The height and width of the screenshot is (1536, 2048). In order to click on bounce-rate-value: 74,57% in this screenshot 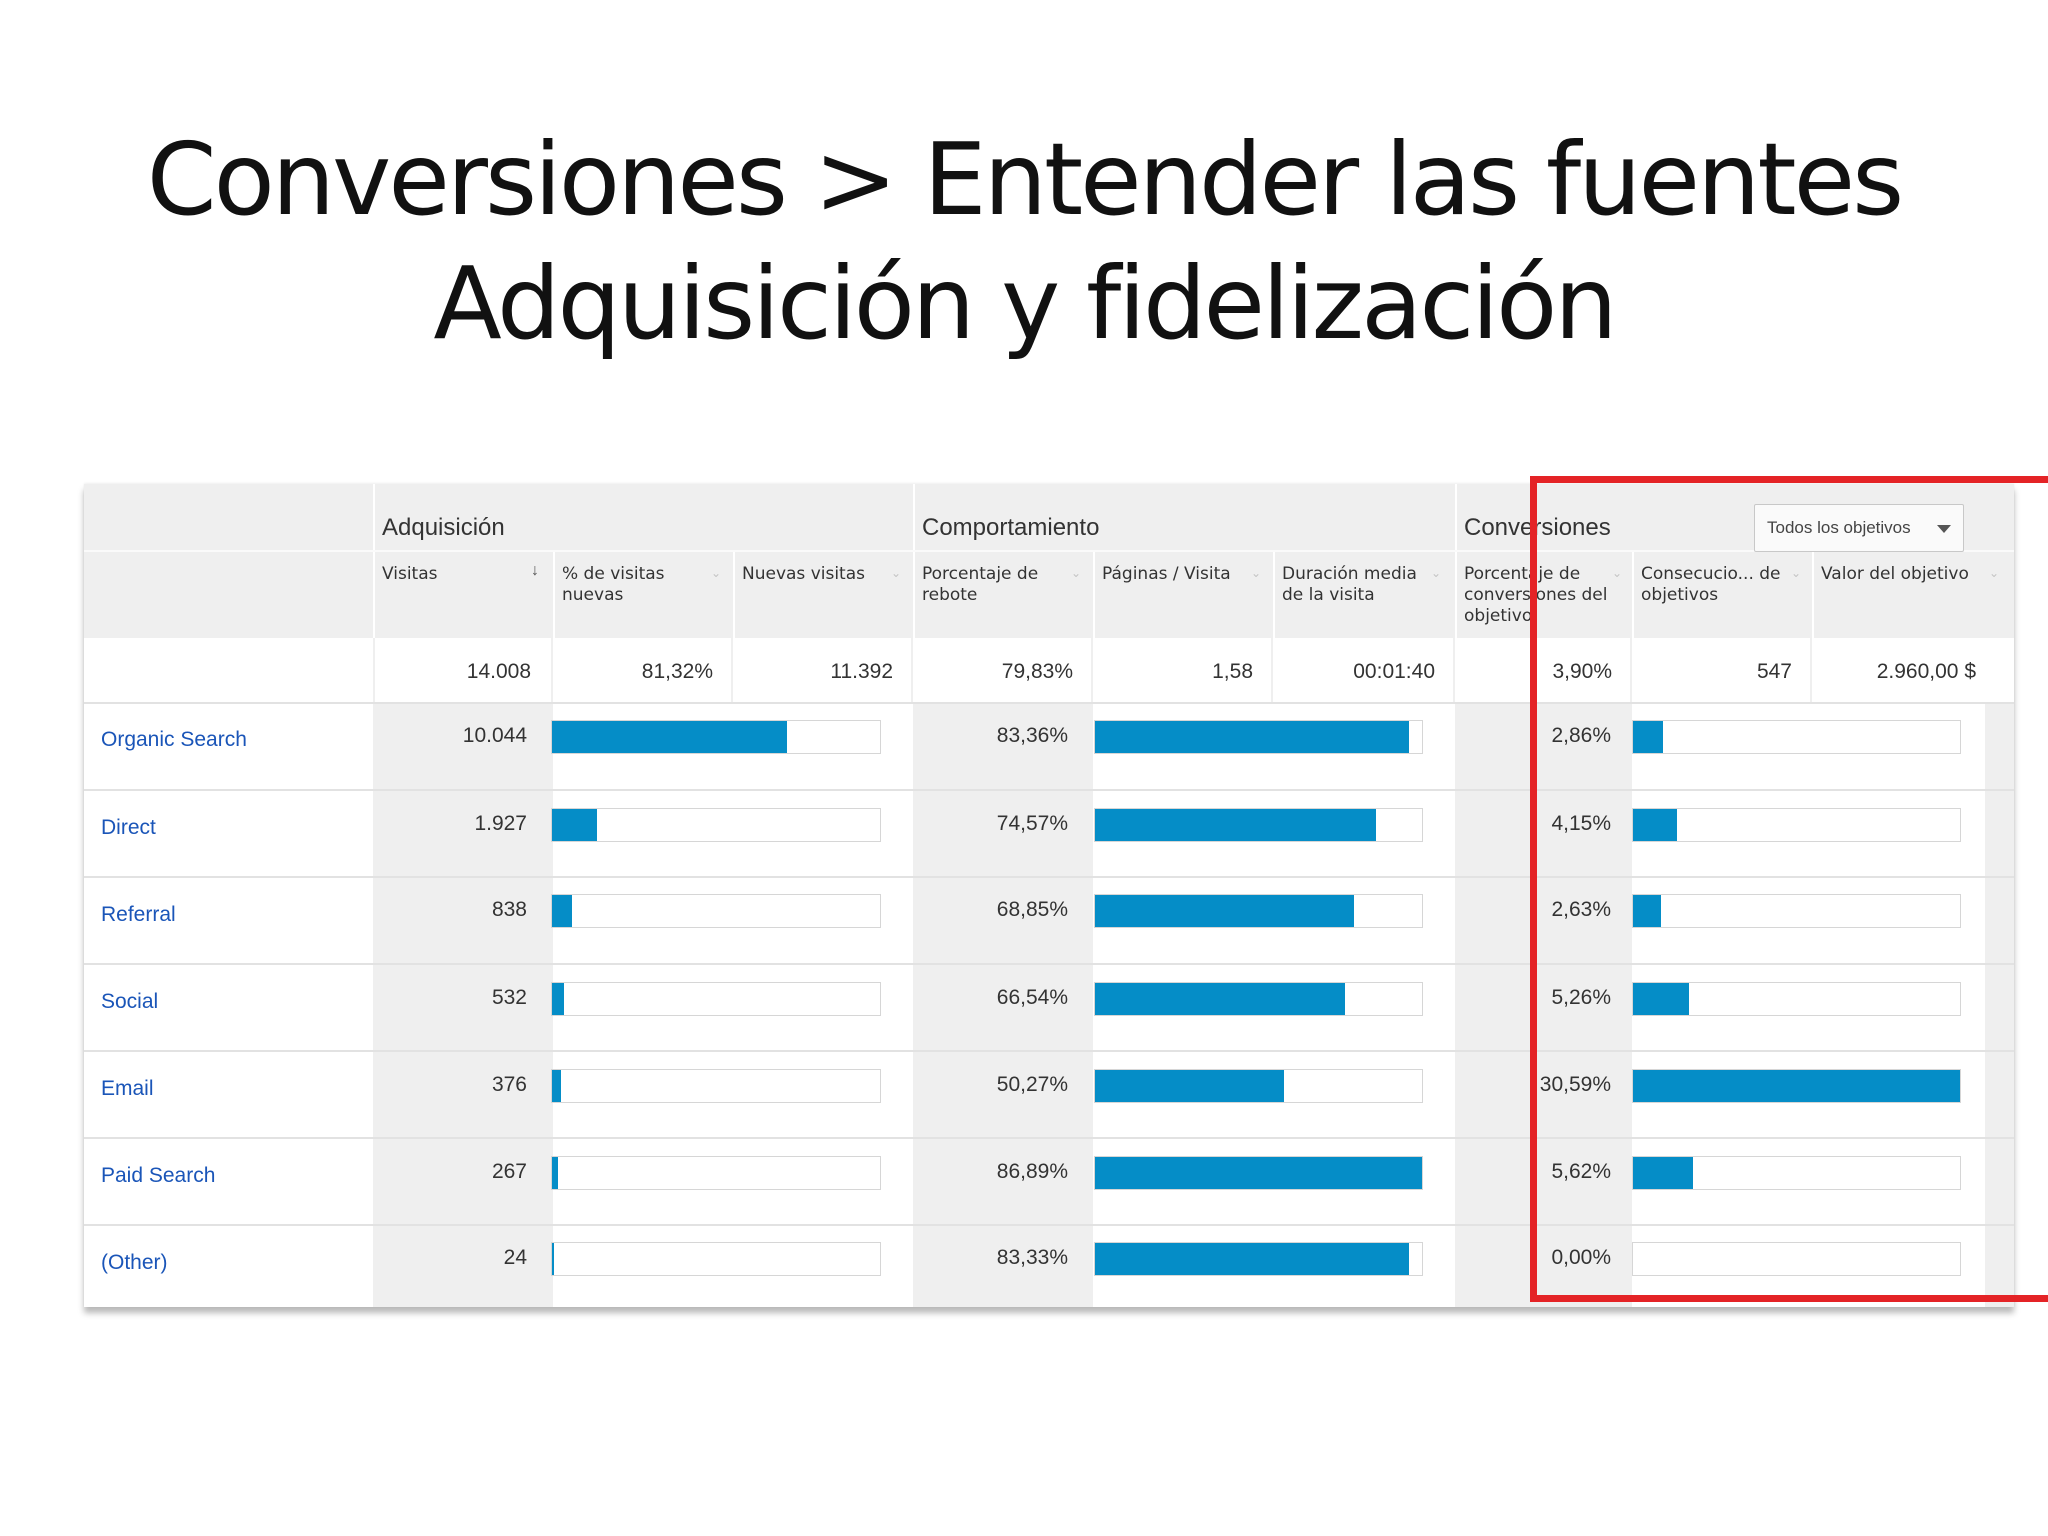, I will do `click(1032, 823)`.